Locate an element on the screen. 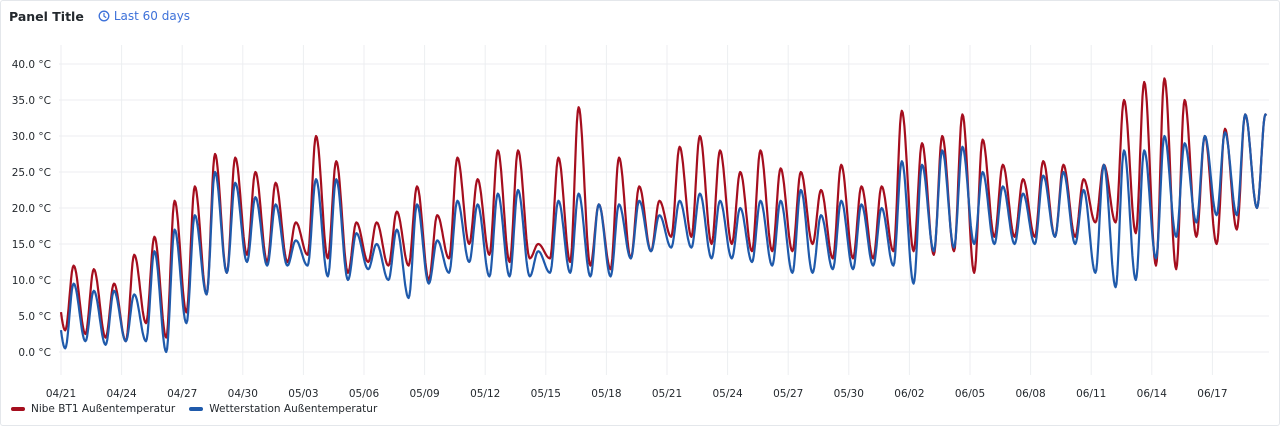  panel-header: Panel Title Last 60 days is located at coordinates (99, 16).